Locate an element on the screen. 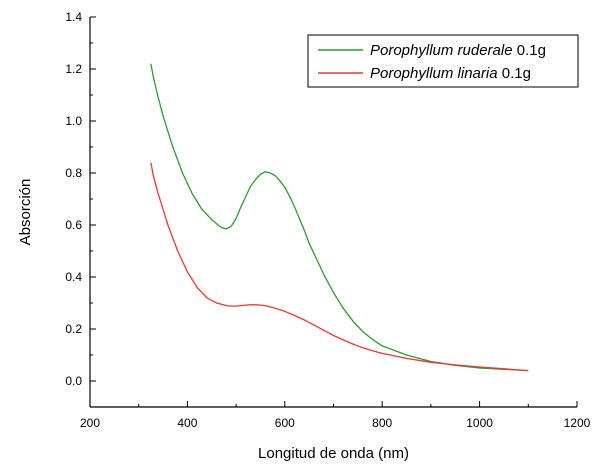  x-tick-label: 600 is located at coordinates (285, 423).